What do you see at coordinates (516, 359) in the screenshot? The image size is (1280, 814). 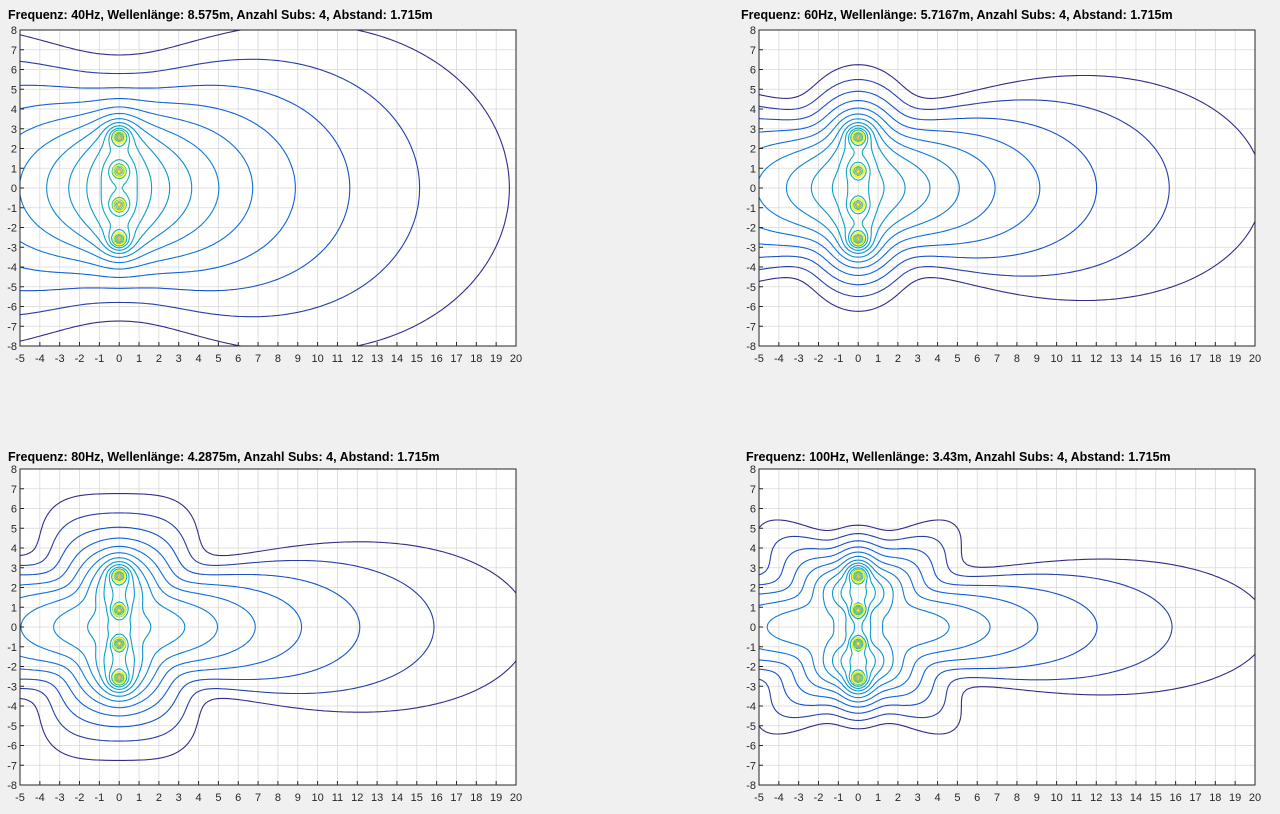 I see `x-tick-label: 20` at bounding box center [516, 359].